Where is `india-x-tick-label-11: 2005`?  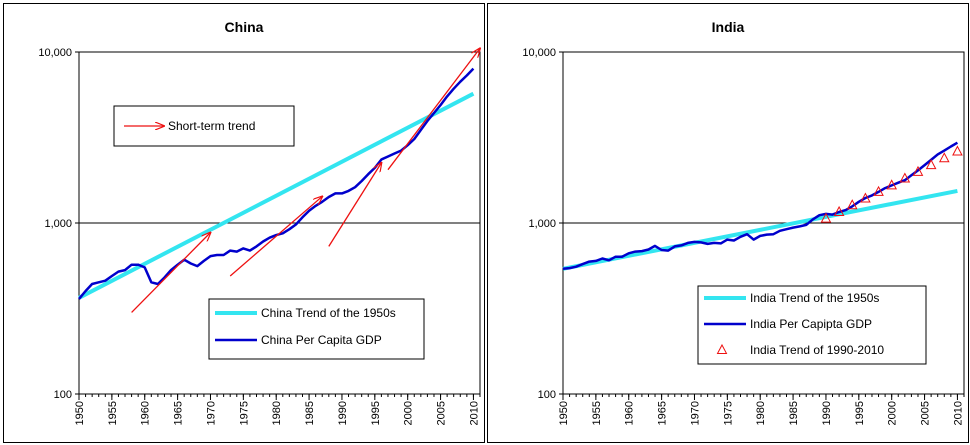 india-x-tick-label-11: 2005 is located at coordinates (926, 413).